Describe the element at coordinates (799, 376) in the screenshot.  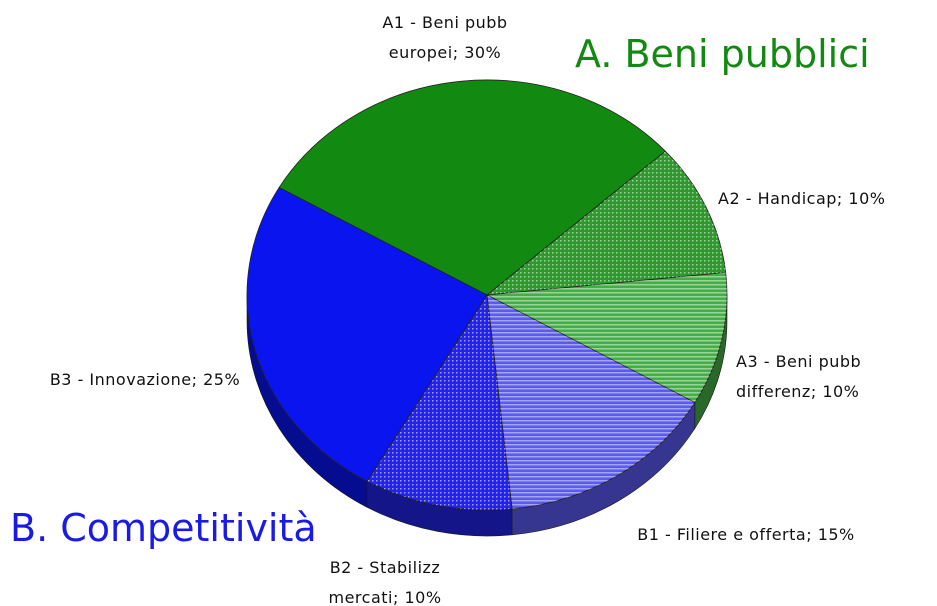
I see `slice-category: A3 - Beni pubb differenz;` at that location.